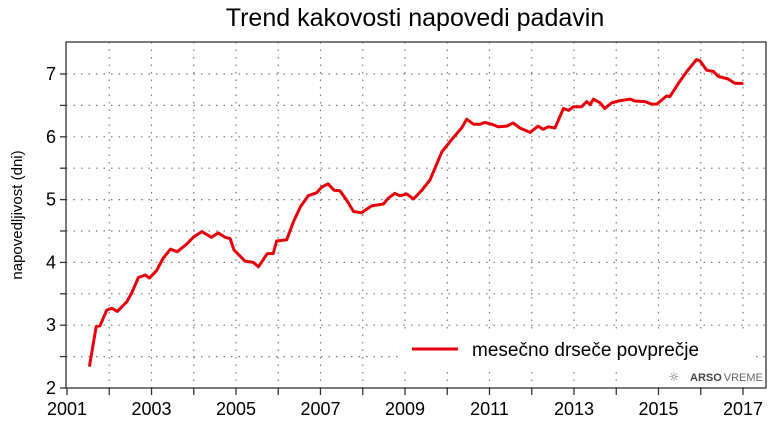 The height and width of the screenshot is (422, 768). I want to click on x-tick-label: 2005, so click(236, 409).